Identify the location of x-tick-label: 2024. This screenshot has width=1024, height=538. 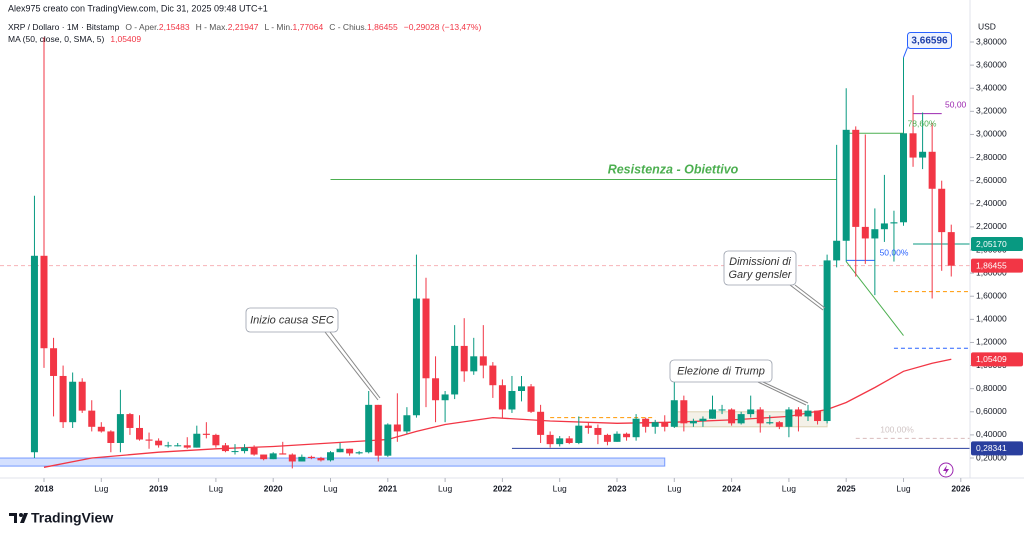
(731, 488).